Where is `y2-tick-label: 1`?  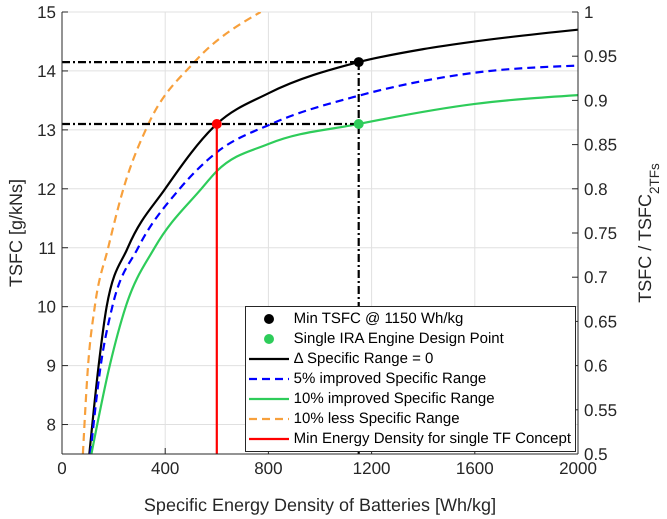
y2-tick-label: 1 is located at coordinates (589, 12).